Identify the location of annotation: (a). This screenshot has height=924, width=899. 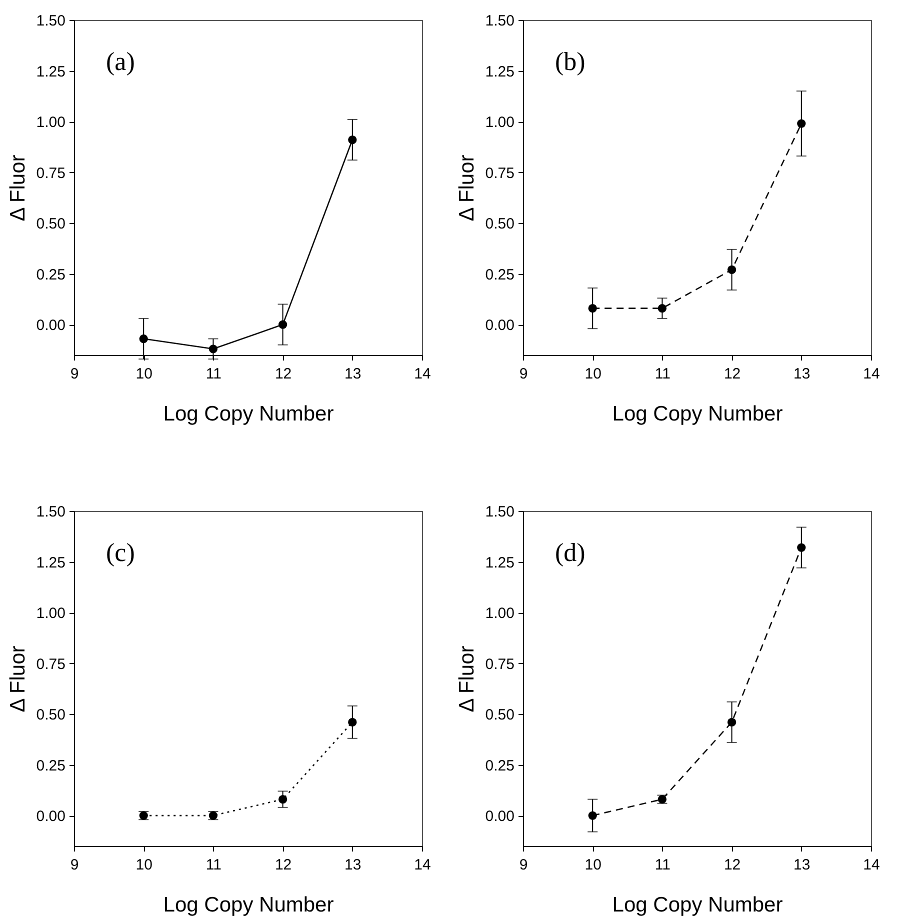
(120, 61).